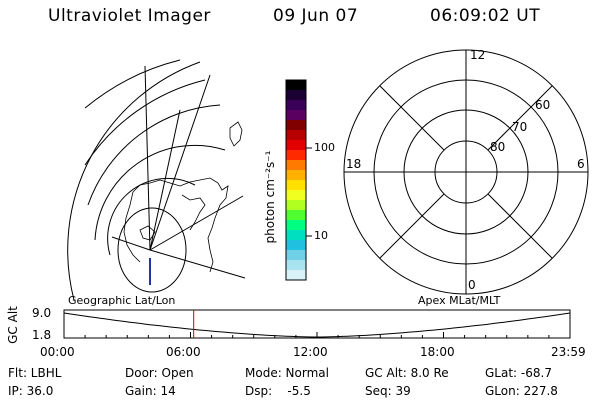  Describe the element at coordinates (42, 335) in the screenshot. I see `timeline-ytick-min: 1.8` at that location.